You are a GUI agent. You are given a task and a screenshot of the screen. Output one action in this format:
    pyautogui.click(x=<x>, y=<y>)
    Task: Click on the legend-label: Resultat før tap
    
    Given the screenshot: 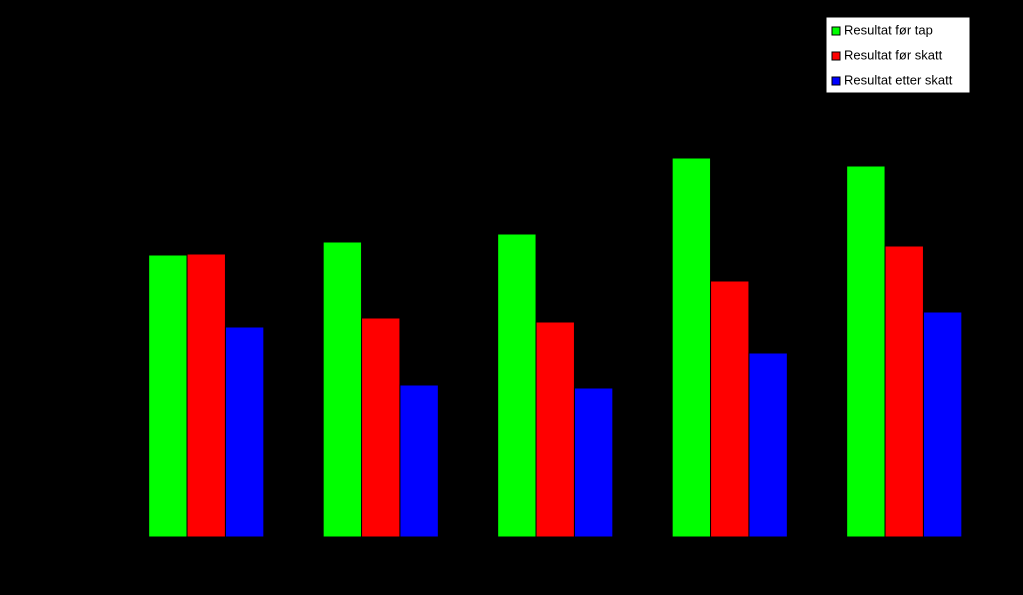 What is the action you would take?
    pyautogui.click(x=888, y=29)
    